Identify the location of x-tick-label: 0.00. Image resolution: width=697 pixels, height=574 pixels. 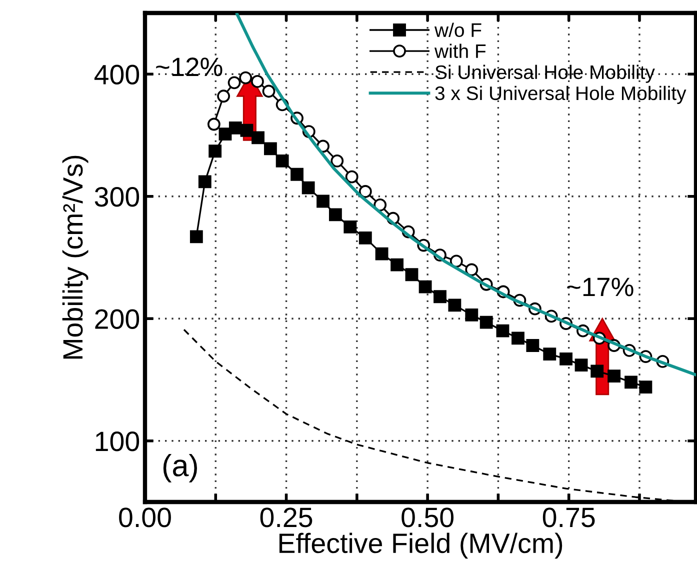
(145, 518).